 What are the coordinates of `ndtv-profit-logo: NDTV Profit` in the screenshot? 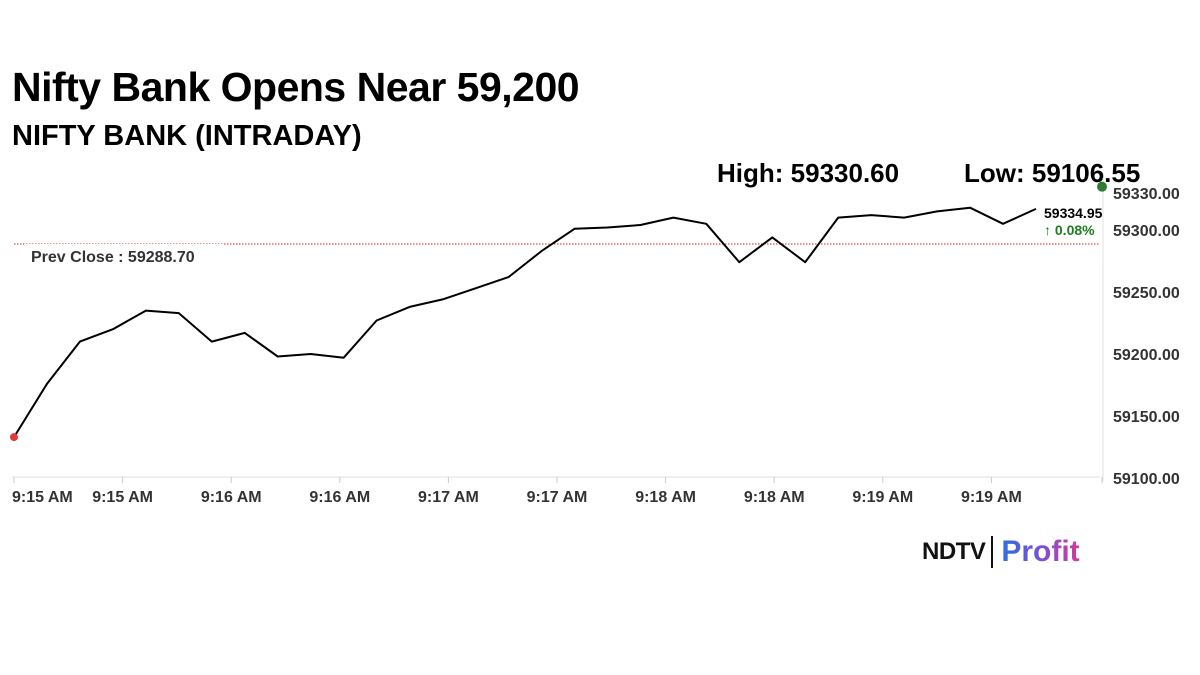 It's located at (1001, 552).